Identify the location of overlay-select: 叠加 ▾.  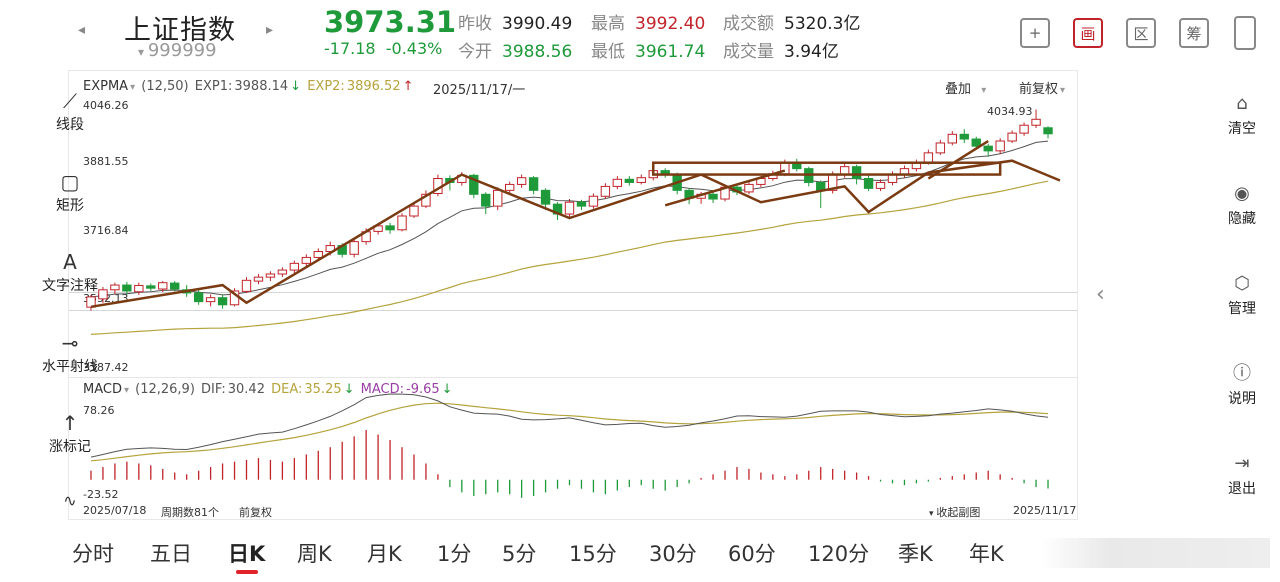
(966, 87).